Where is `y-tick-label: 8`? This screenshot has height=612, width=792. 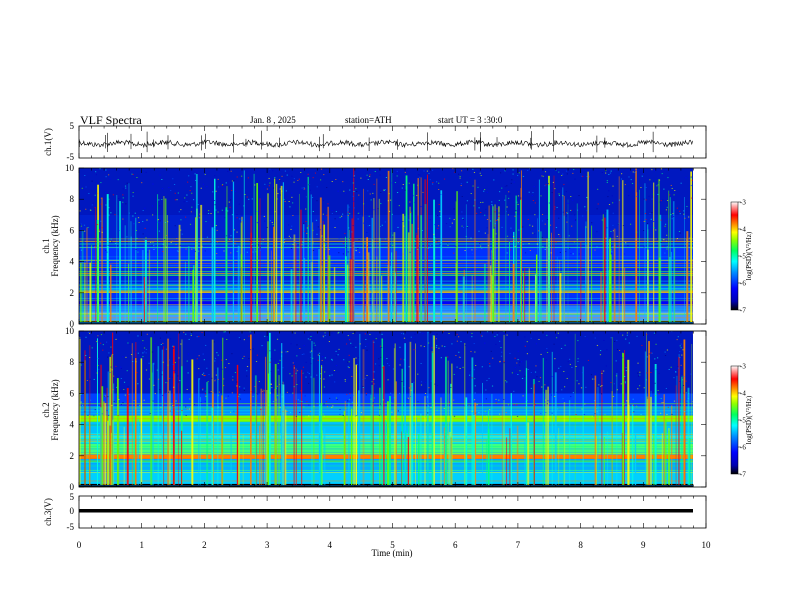 y-tick-label: 8 is located at coordinates (72, 362).